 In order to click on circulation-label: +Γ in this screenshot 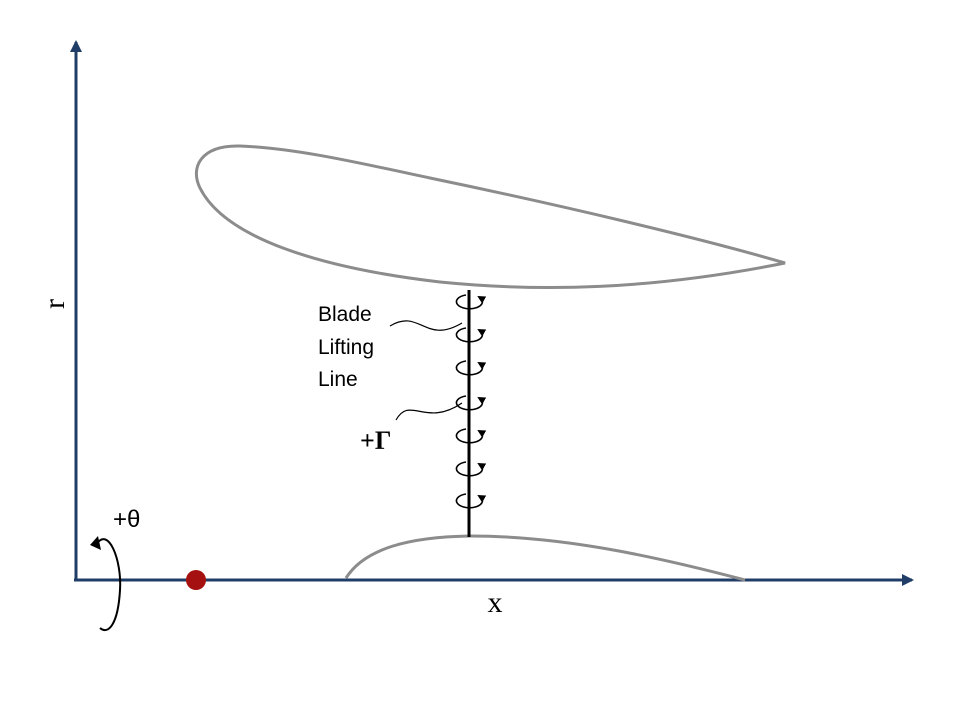, I will do `click(375, 440)`.